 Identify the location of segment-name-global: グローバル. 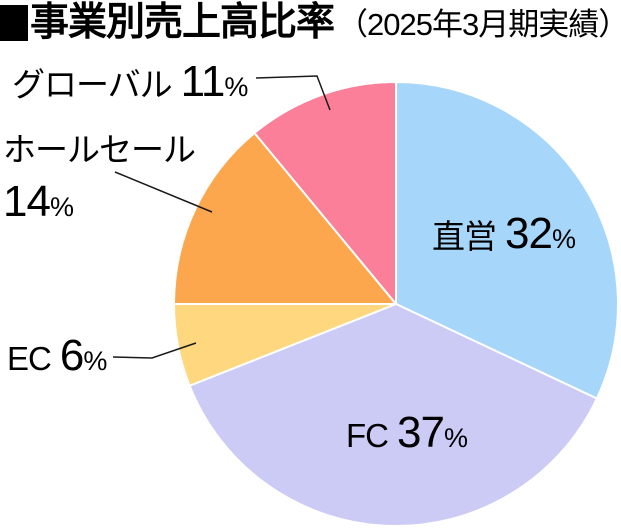
(92, 84).